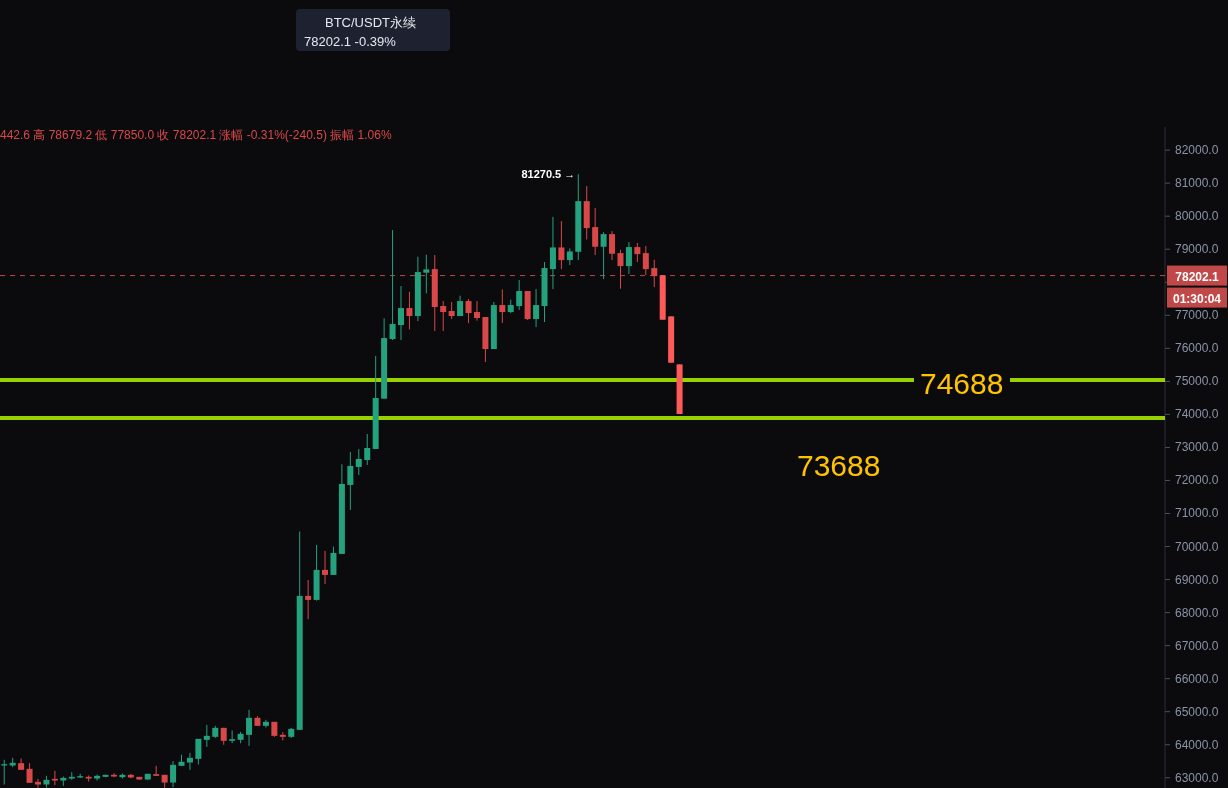  What do you see at coordinates (1197, 645) in the screenshot?
I see `y-tick-label: 67000.0` at bounding box center [1197, 645].